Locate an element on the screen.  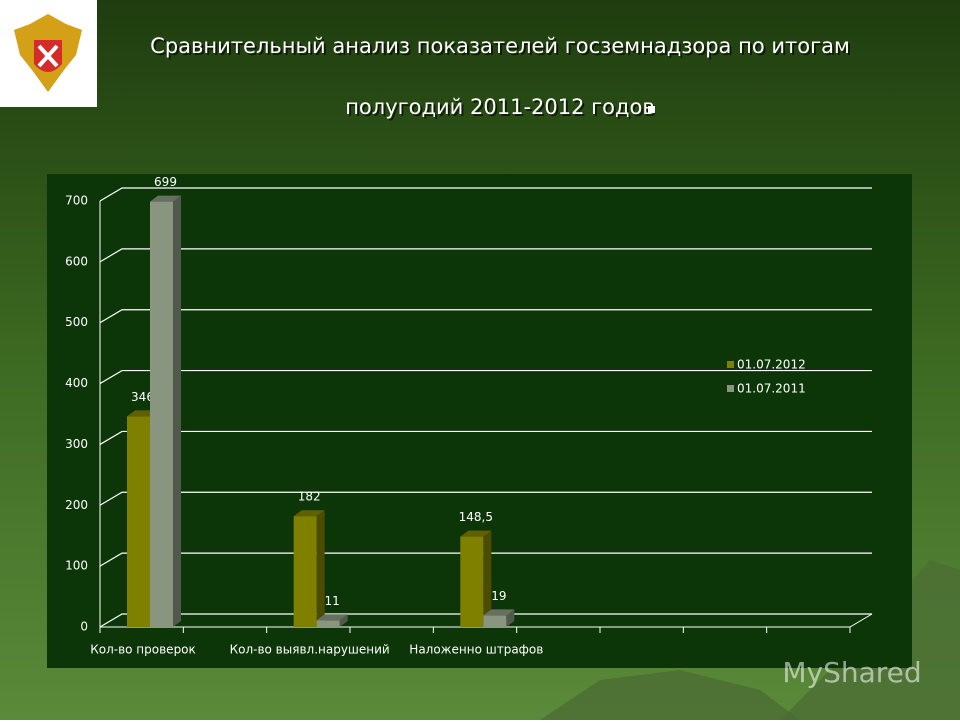
title-line: полугодий 2011-2012 годов is located at coordinates (500, 107).